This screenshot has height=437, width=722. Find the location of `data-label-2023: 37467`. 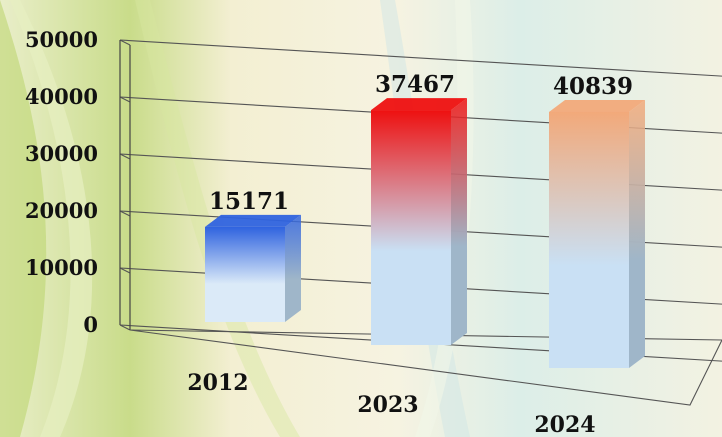

data-label-2023: 37467 is located at coordinates (415, 84).